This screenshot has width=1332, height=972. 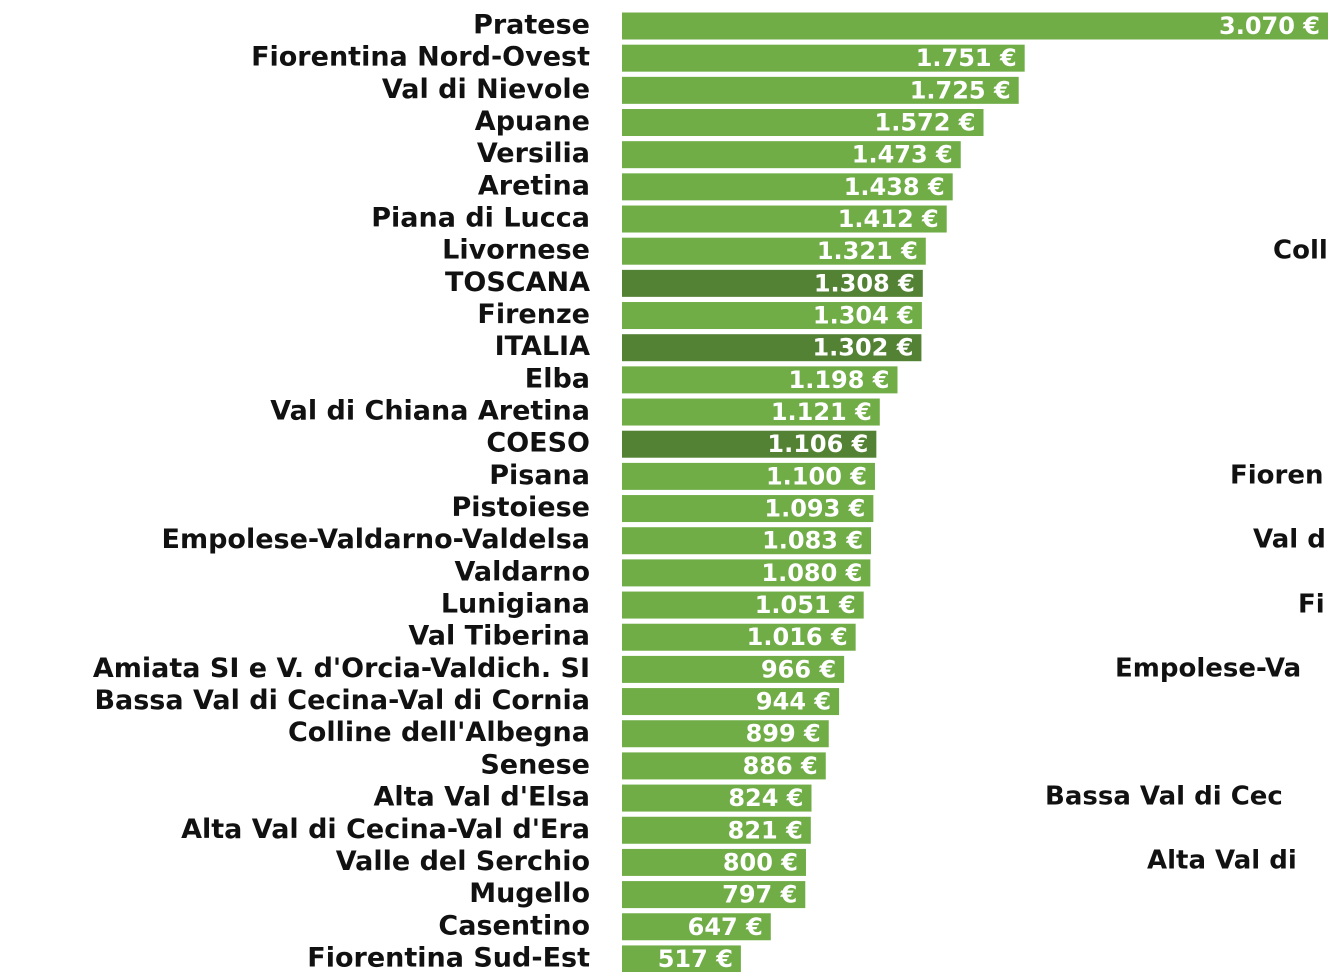 I want to click on category-label: Amiata SI e V. d'Orcia-Valdich. SI, so click(x=341, y=668).